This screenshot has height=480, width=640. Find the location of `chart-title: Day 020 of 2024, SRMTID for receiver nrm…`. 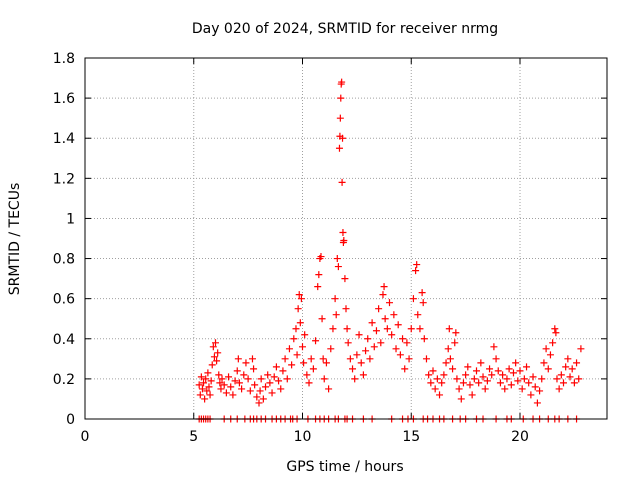

chart-title: Day 020 of 2024, SRMTID for receiver nrm… is located at coordinates (345, 29).